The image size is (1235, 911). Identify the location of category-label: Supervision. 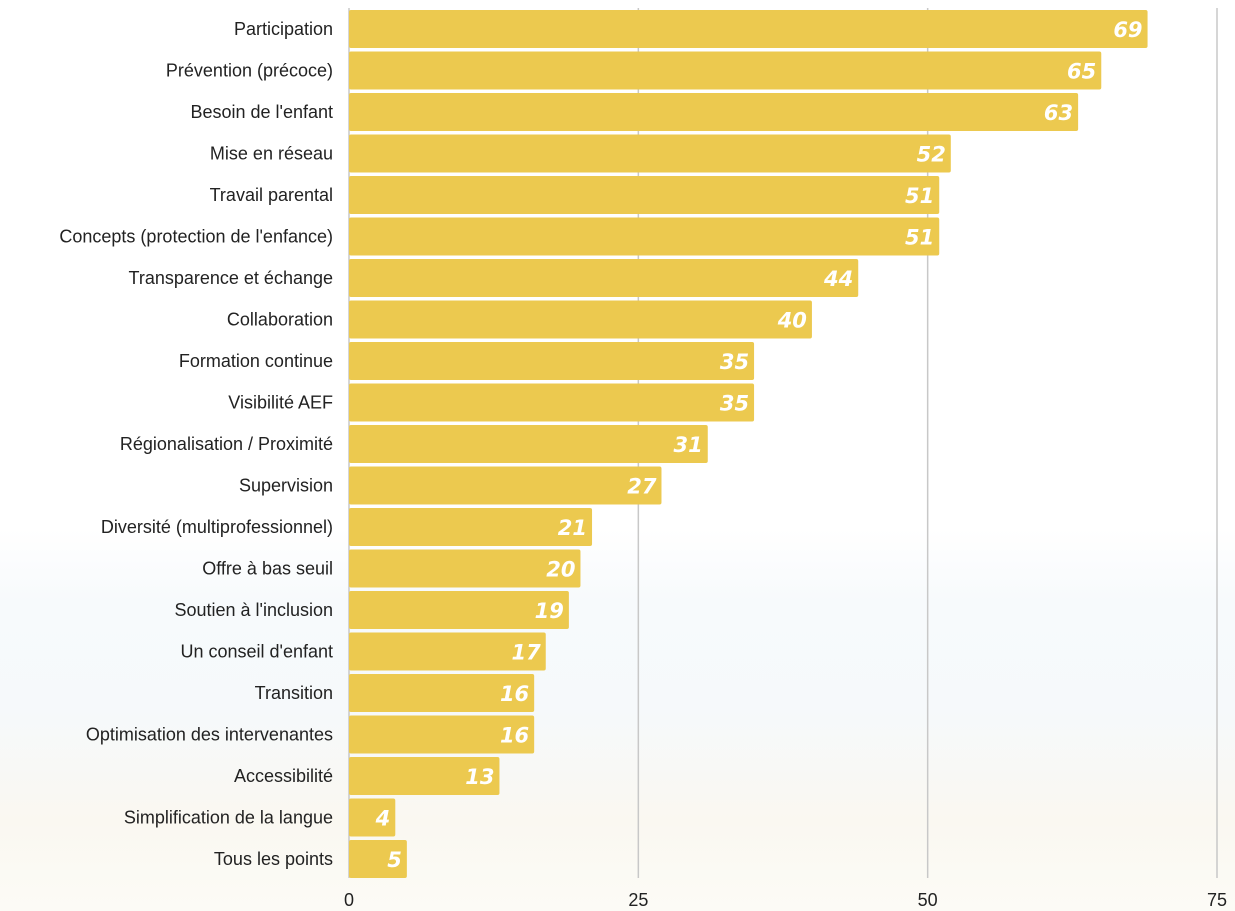
(286, 486).